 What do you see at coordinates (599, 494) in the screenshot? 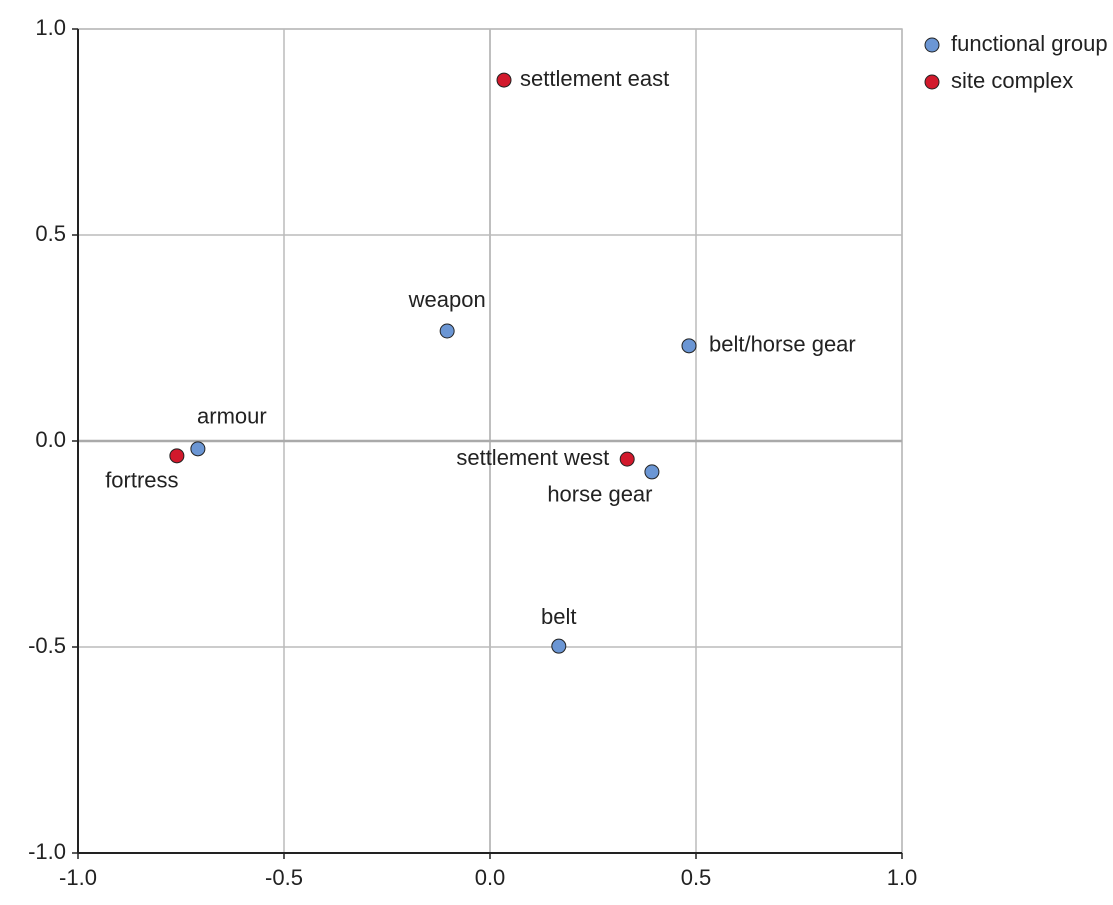
I see `point-label: horse gear` at bounding box center [599, 494].